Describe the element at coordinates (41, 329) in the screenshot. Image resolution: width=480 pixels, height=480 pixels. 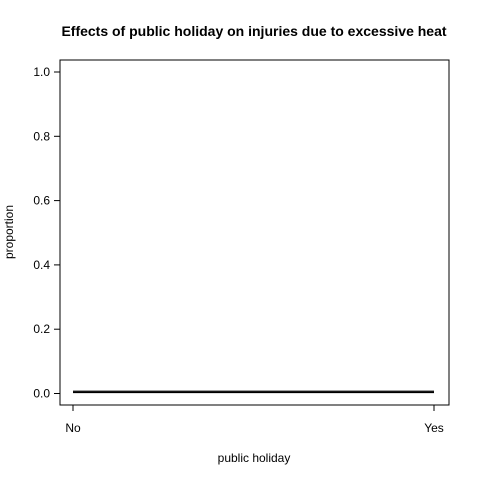
I see `y-tick-label: 0.2` at that location.